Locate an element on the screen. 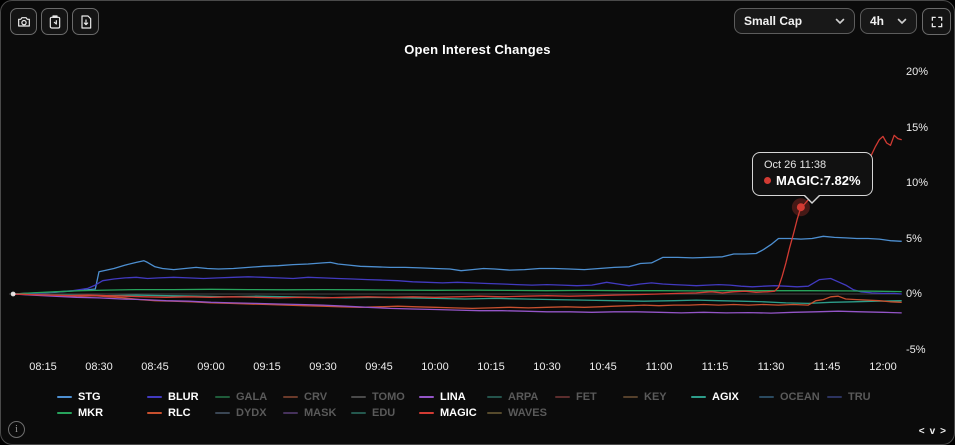 This screenshot has height=445, width=955. legend-label: EDU is located at coordinates (384, 412).